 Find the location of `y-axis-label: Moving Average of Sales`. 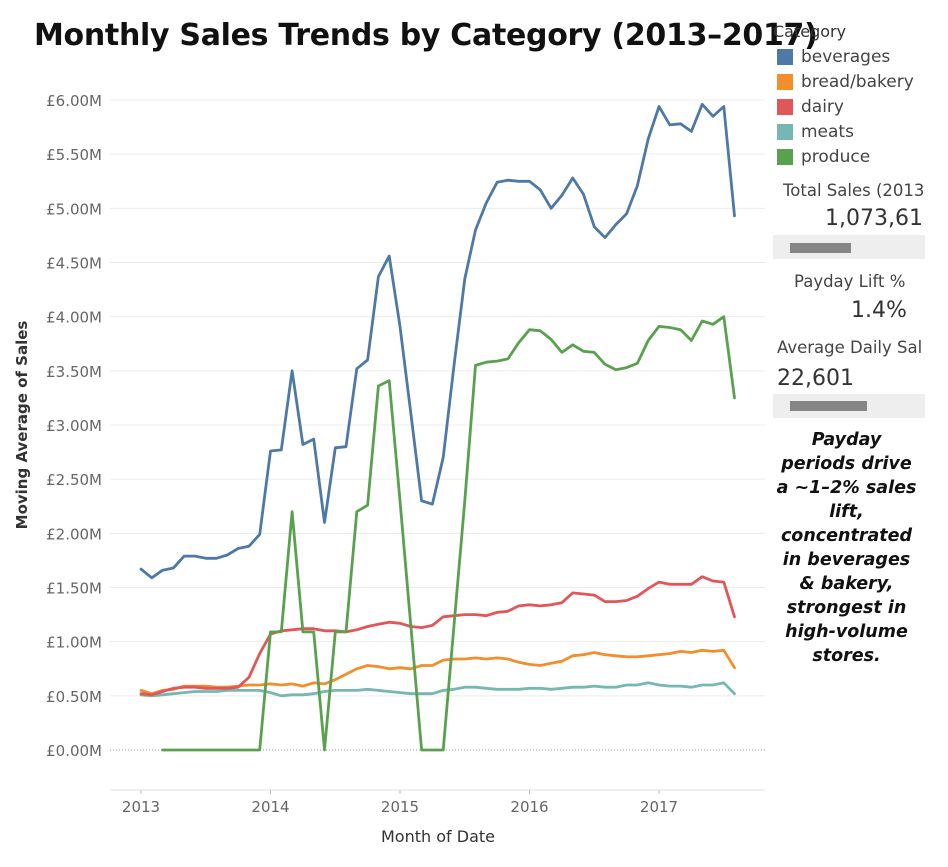

y-axis-label: Moving Average of Sales is located at coordinates (22, 425).